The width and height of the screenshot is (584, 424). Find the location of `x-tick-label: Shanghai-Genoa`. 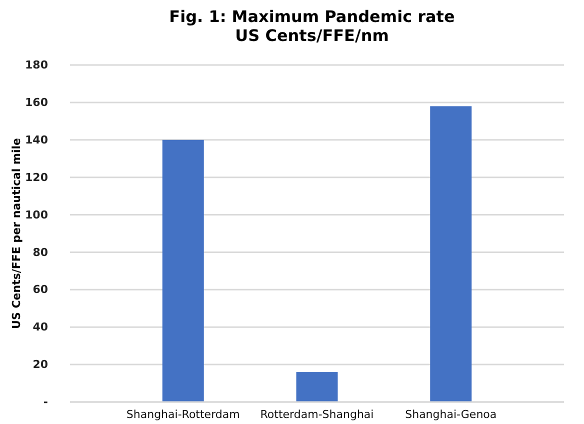

x-tick-label: Shanghai-Genoa is located at coordinates (451, 414).